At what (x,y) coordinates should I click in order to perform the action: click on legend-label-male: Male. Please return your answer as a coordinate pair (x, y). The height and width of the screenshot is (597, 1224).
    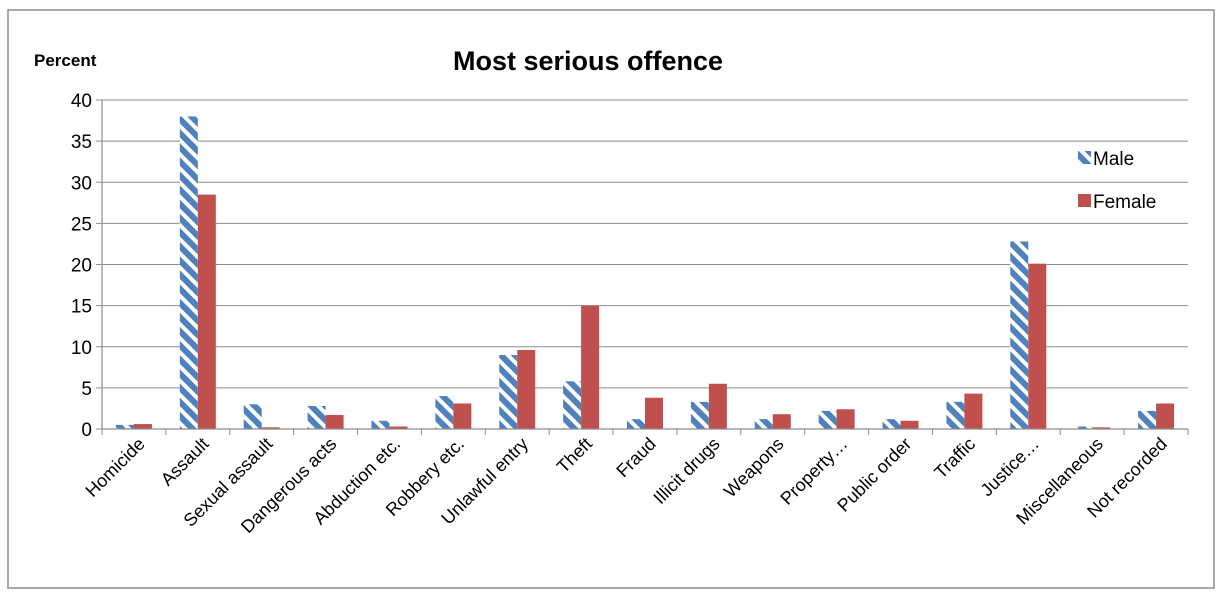
    Looking at the image, I should click on (1113, 159).